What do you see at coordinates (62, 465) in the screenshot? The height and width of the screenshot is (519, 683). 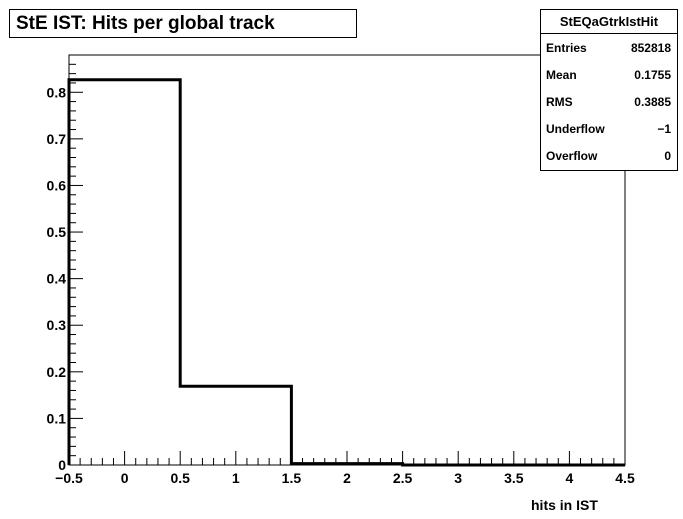 I see `y-tick-label: 0` at bounding box center [62, 465].